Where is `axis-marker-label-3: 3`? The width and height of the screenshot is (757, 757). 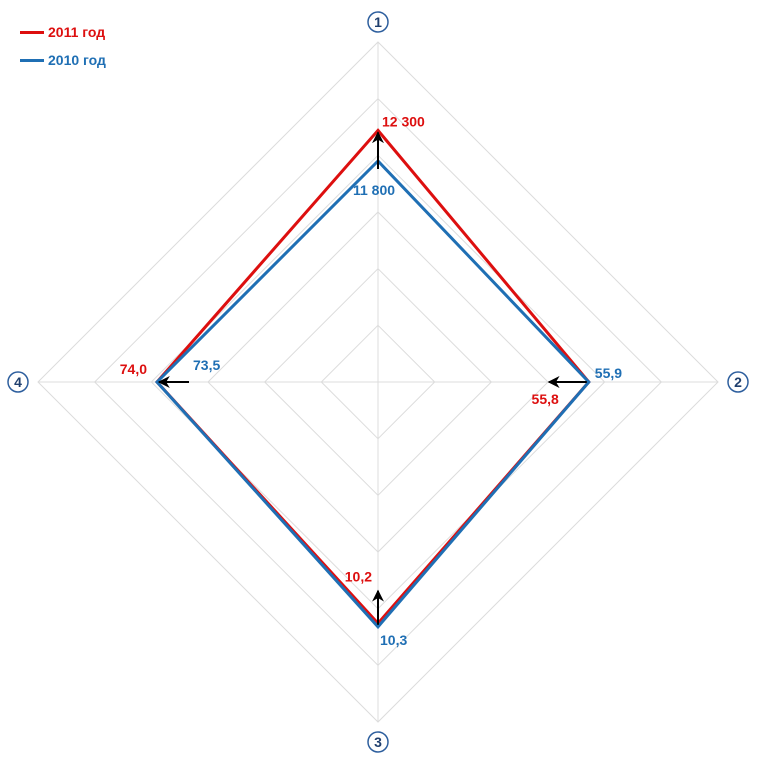
axis-marker-label-3: 3 is located at coordinates (378, 742).